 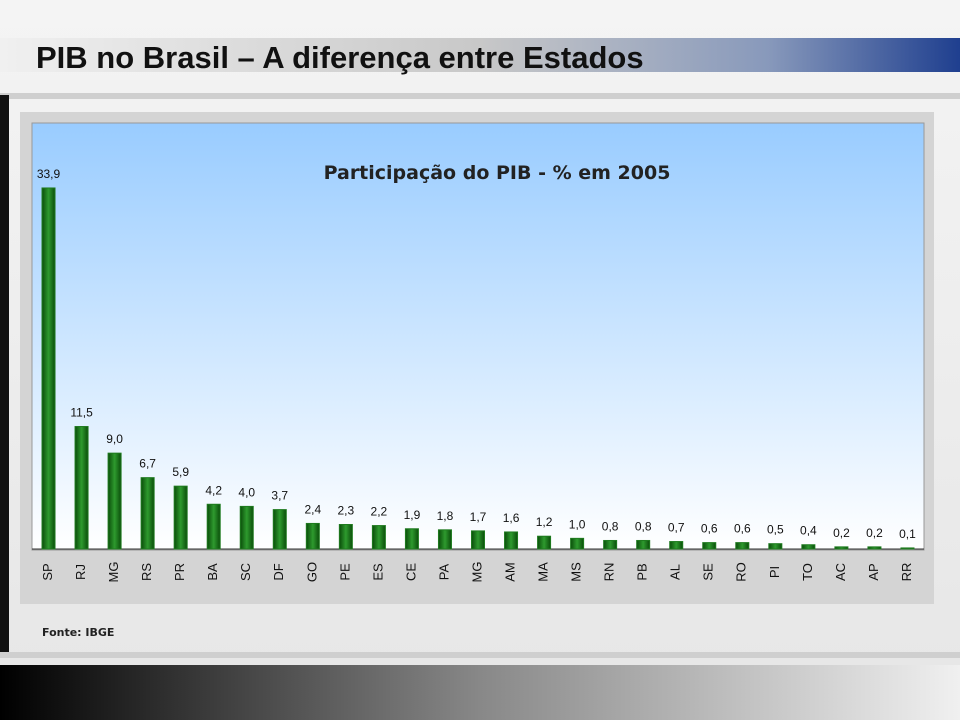 I want to click on x-tick-label: AC, so click(x=840, y=572).